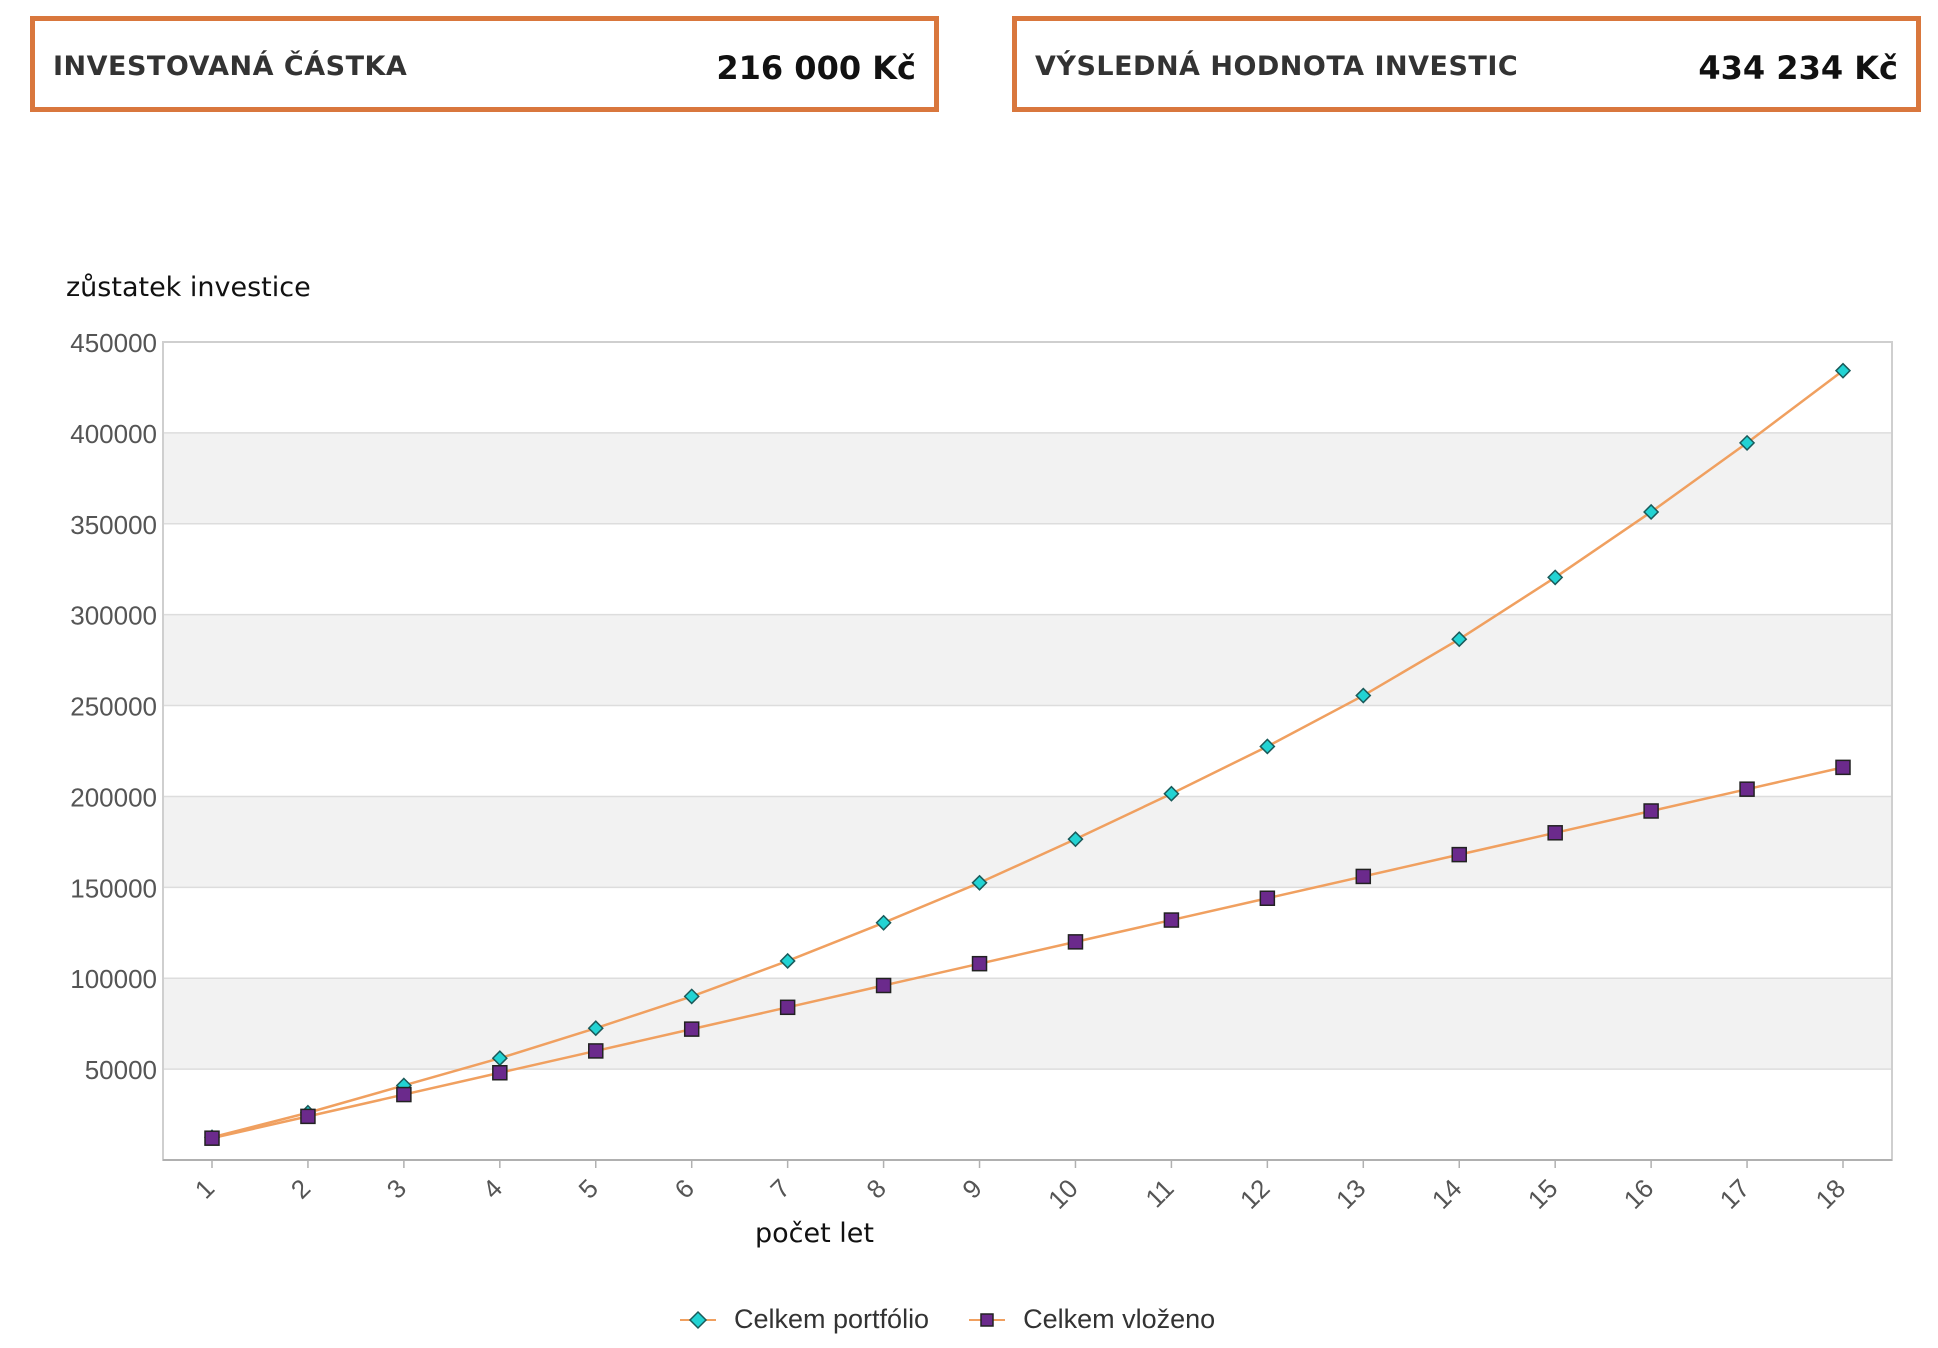 Image resolution: width=1938 pixels, height=1348 pixels. What do you see at coordinates (204, 1188) in the screenshot?
I see `x-tick-label: 1` at bounding box center [204, 1188].